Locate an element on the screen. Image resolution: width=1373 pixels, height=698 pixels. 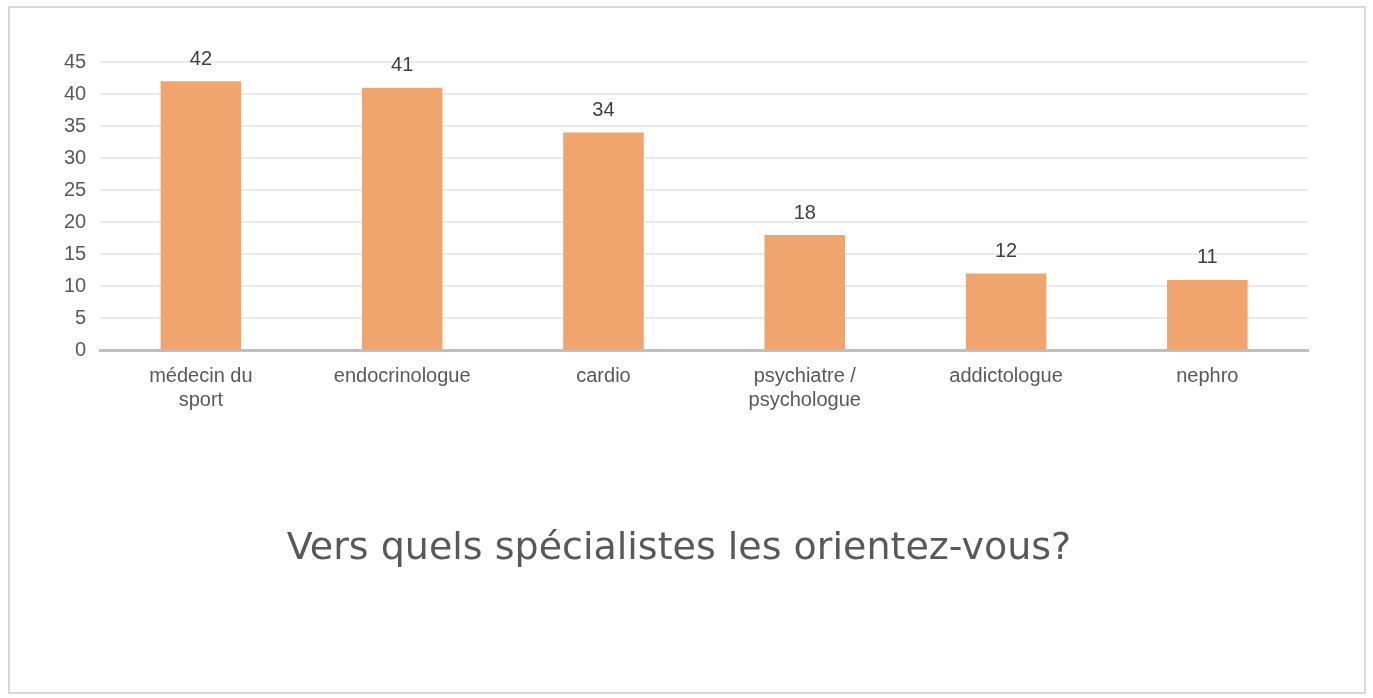
data-label: 34 is located at coordinates (603, 109).